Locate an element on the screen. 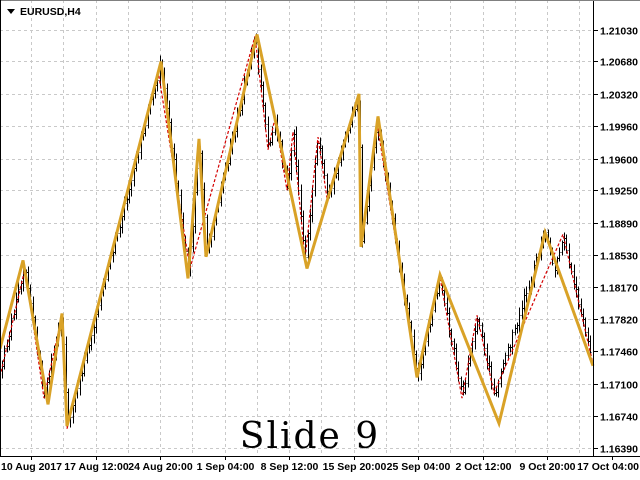  time-axis-label: 25 Sep 04:00 is located at coordinates (419, 467).